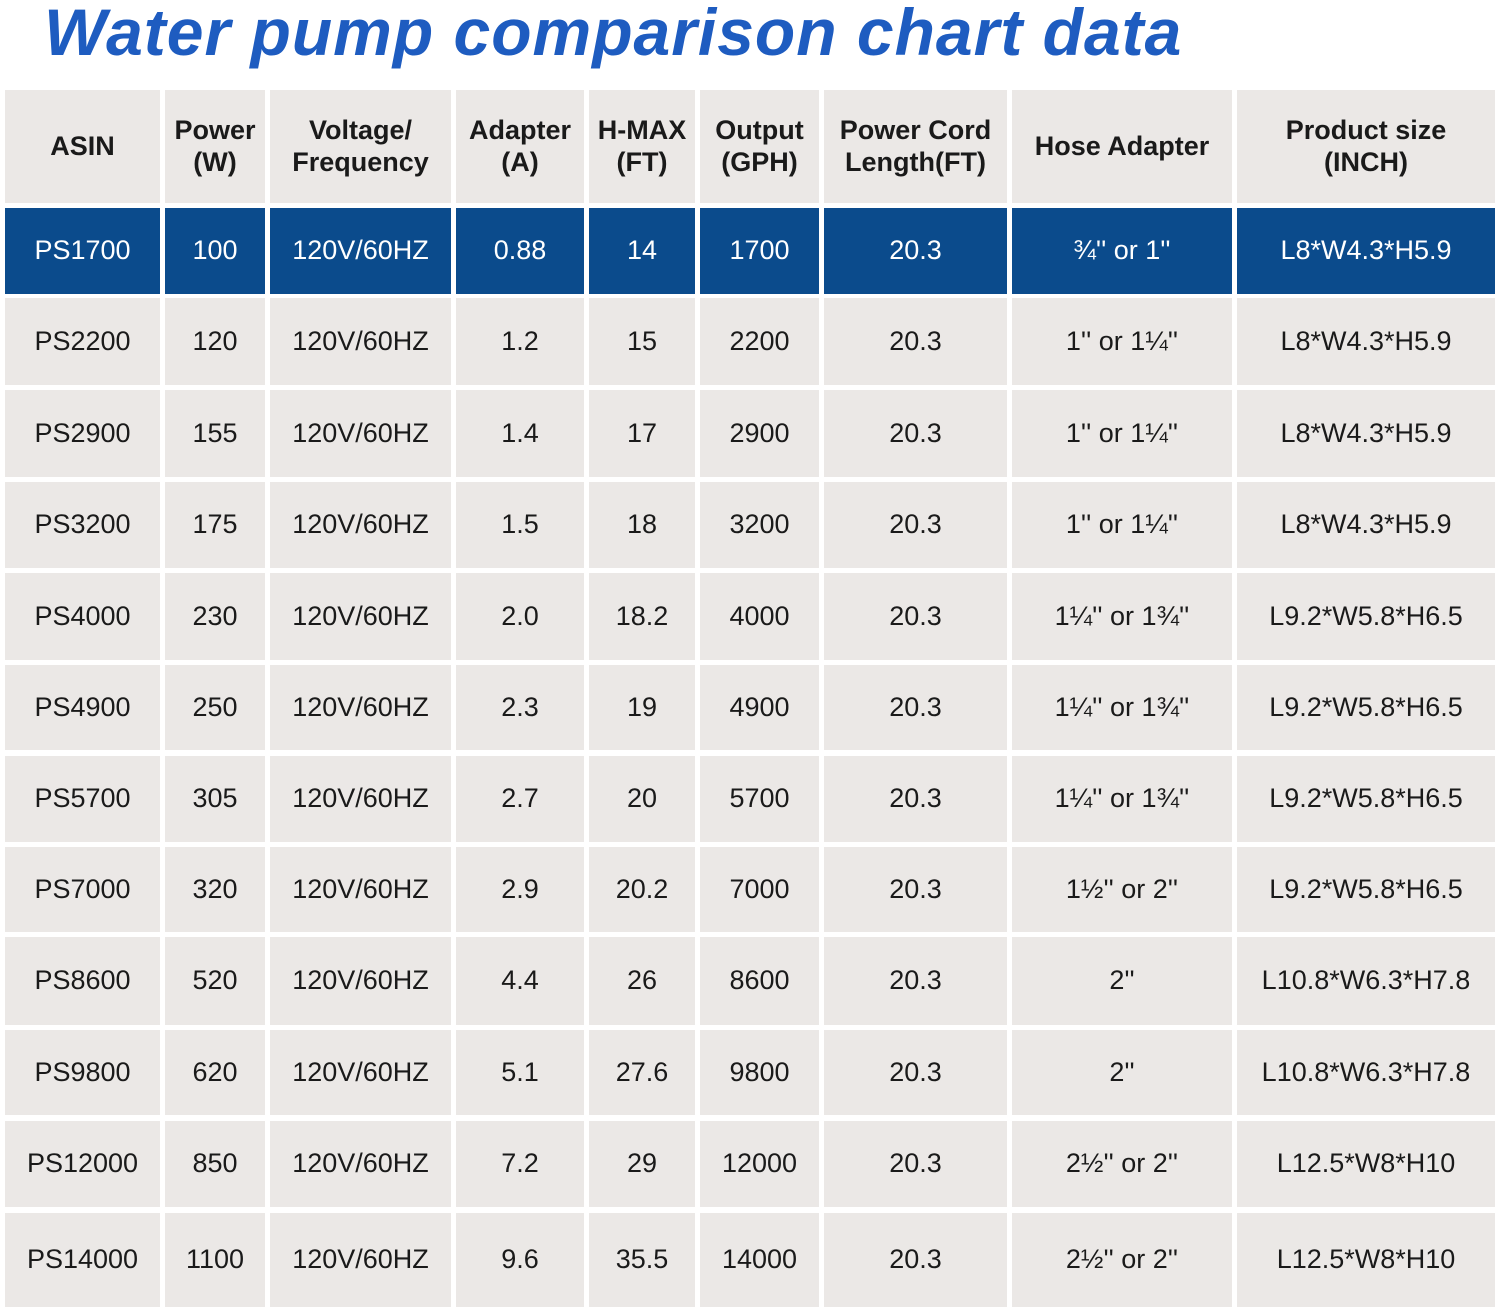 The image size is (1500, 1311). What do you see at coordinates (642, 525) in the screenshot?
I see `table-cell: 18` at bounding box center [642, 525].